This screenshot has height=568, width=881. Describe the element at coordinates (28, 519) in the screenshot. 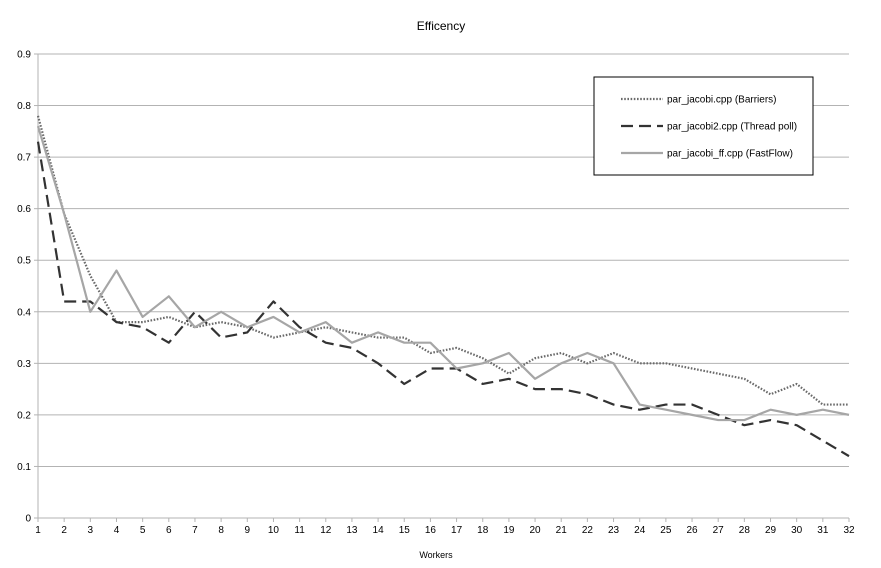

I see `y-tick-label: 0` at that location.